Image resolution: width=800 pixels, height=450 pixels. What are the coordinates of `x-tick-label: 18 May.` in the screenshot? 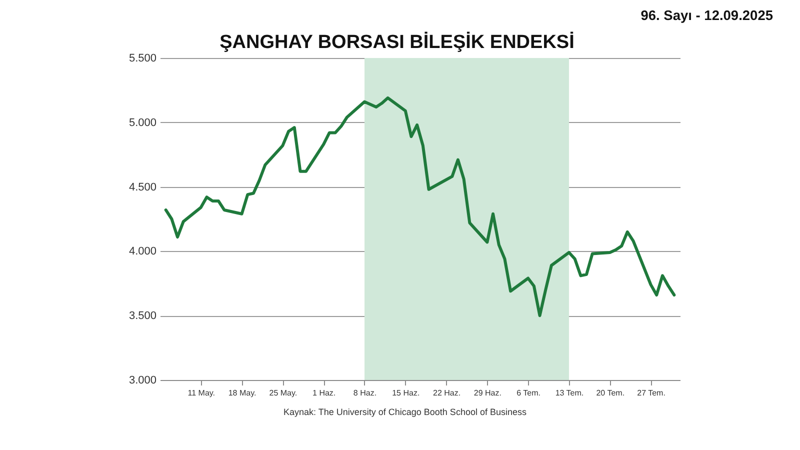 It's located at (242, 393).